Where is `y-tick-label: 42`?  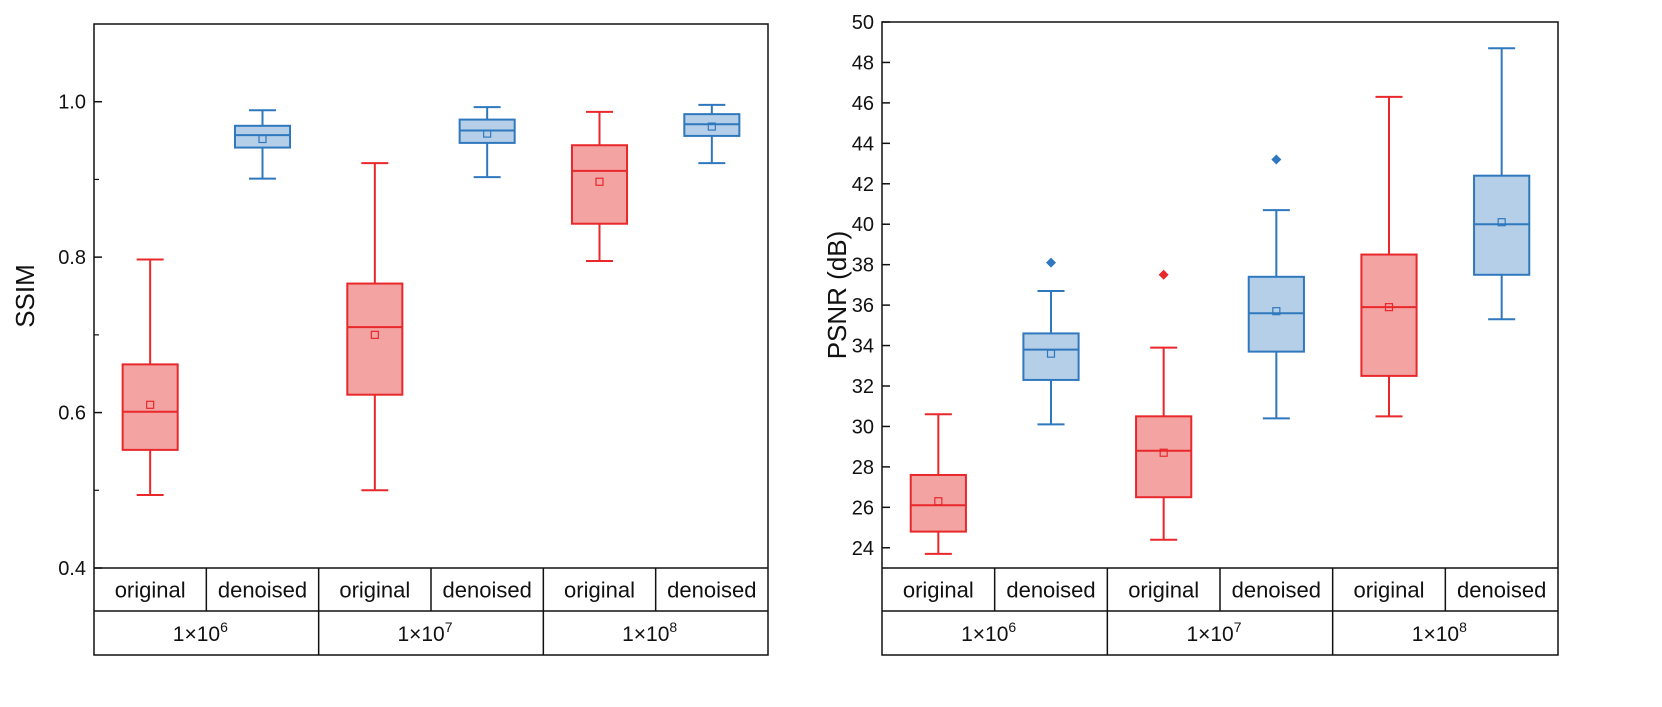
y-tick-label: 42 is located at coordinates (863, 185).